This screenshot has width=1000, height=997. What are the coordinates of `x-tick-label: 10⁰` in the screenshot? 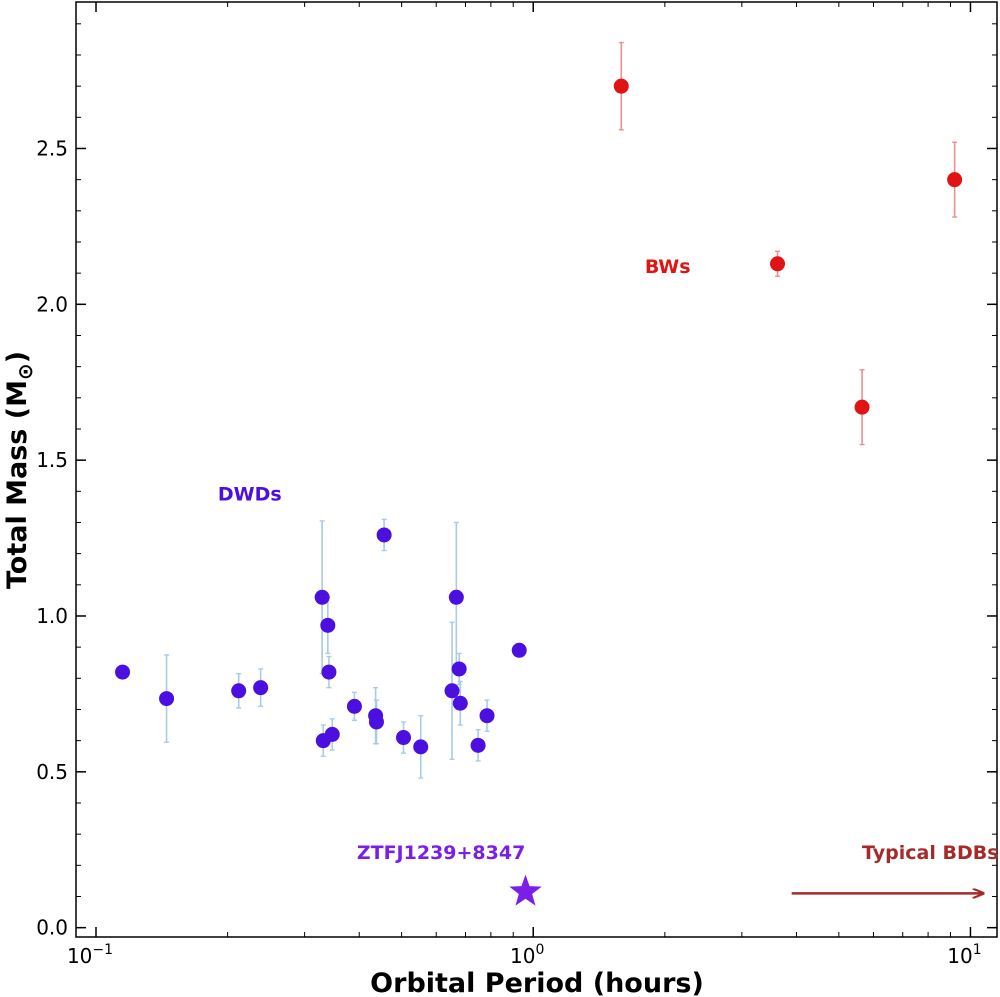 It's located at (527, 955).